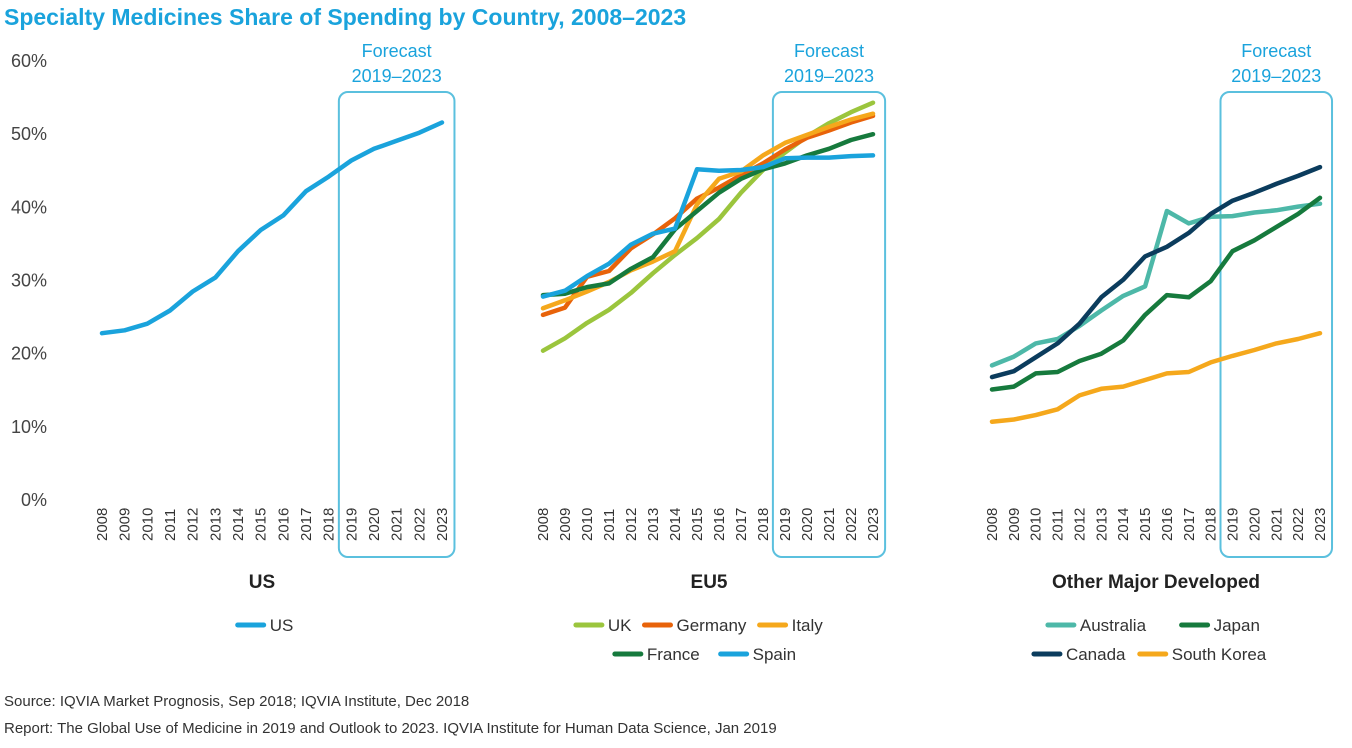 The image size is (1352, 748). What do you see at coordinates (29, 134) in the screenshot?
I see `y-tick-label: 50%` at bounding box center [29, 134].